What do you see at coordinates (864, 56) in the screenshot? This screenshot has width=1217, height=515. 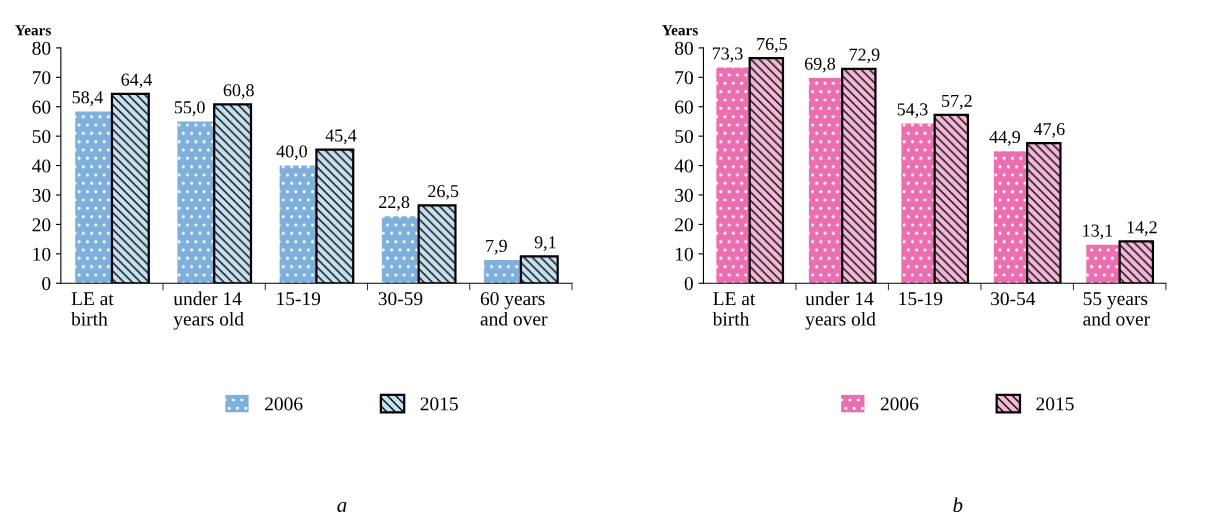 I see `data-label: 72,9` at bounding box center [864, 56].